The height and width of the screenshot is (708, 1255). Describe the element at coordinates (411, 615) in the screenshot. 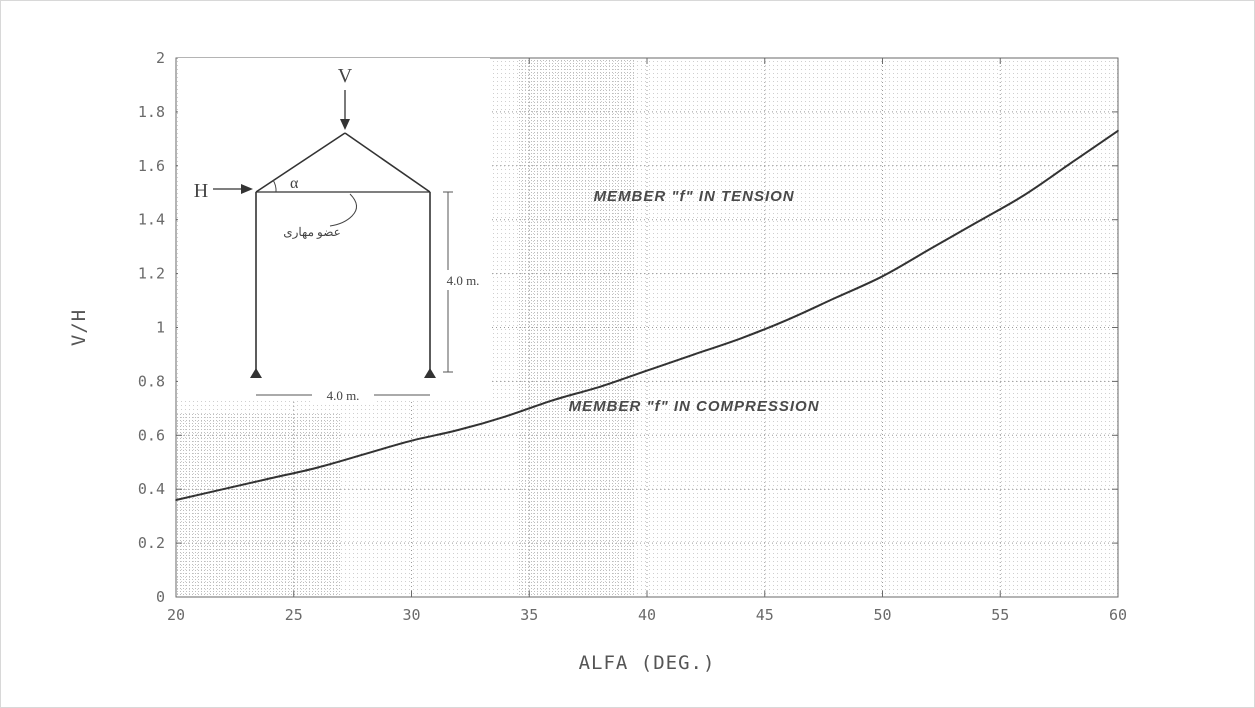

I see `x-tick-label: 30` at that location.